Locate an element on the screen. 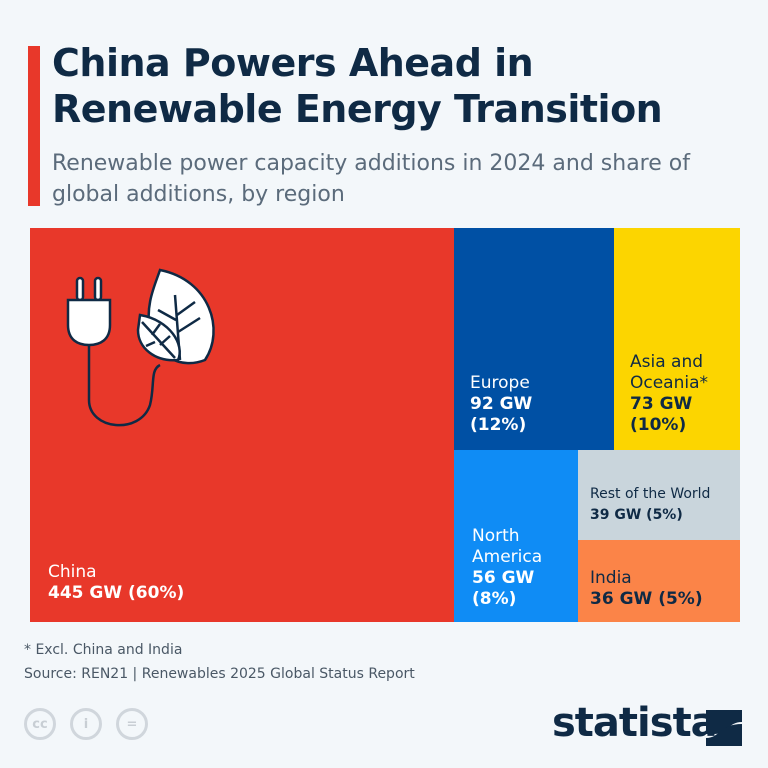 The height and width of the screenshot is (768, 768). tile-name: North America is located at coordinates (507, 546).